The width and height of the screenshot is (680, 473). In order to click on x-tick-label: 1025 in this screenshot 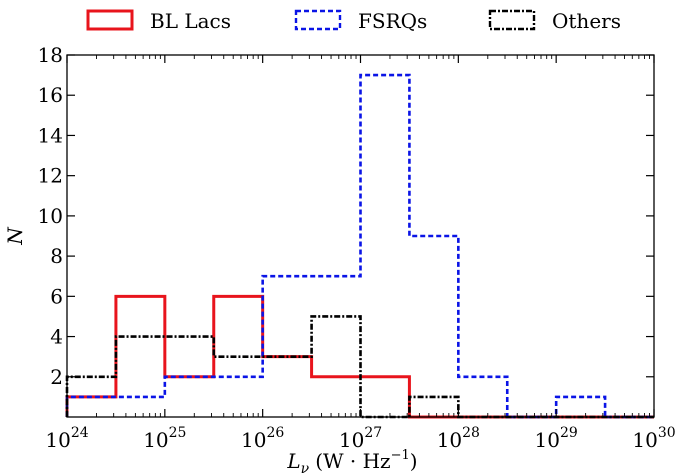, I will do `click(164, 438)`.